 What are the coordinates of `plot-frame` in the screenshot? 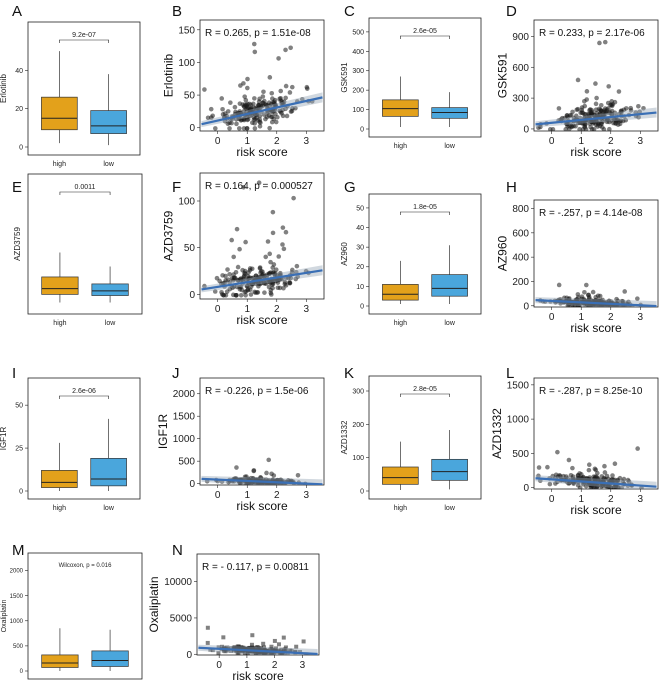 It's located at (596, 75).